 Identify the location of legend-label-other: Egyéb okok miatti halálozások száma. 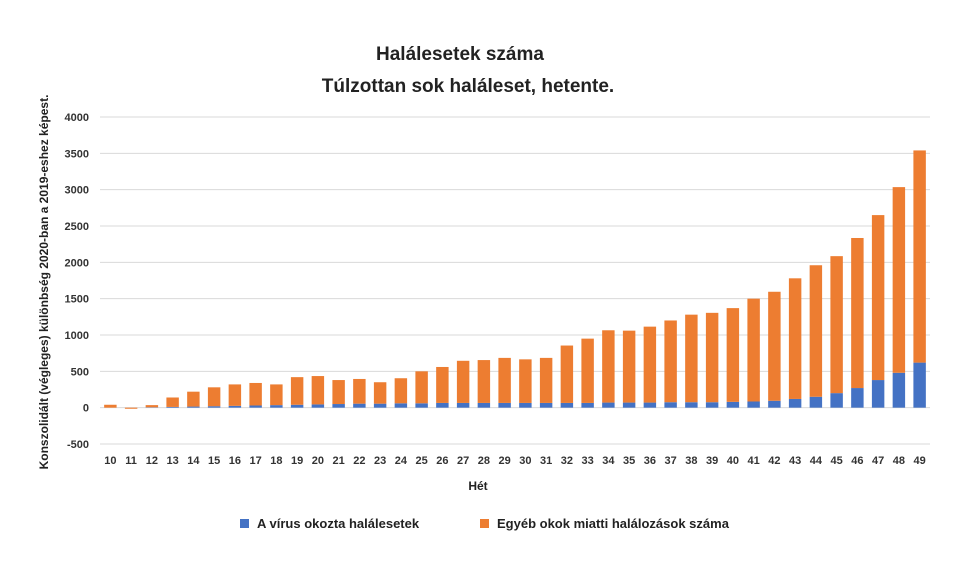
(613, 523).